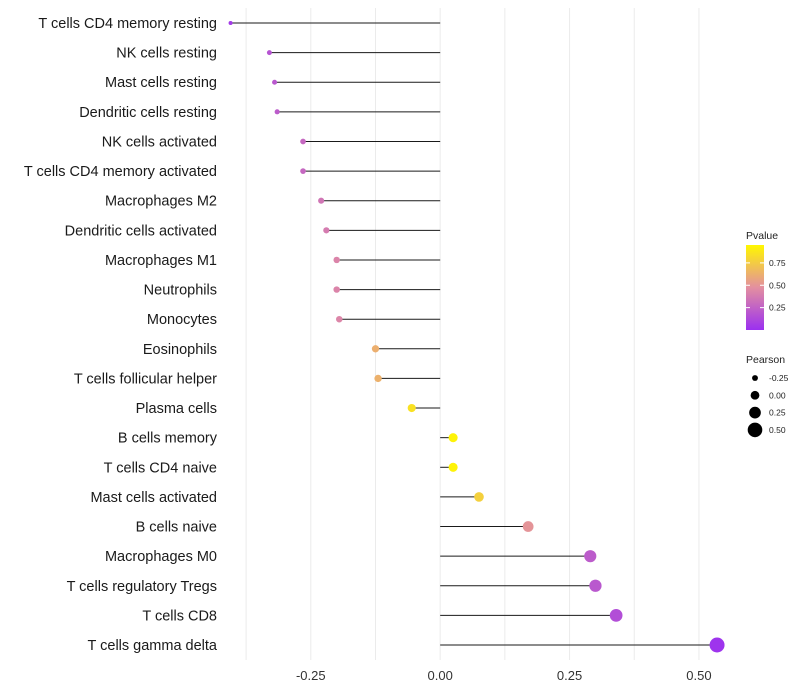 Image resolution: width=800 pixels, height=700 pixels. Describe the element at coordinates (180, 350) in the screenshot. I see `y-axis-label: Eosinophils` at that location.